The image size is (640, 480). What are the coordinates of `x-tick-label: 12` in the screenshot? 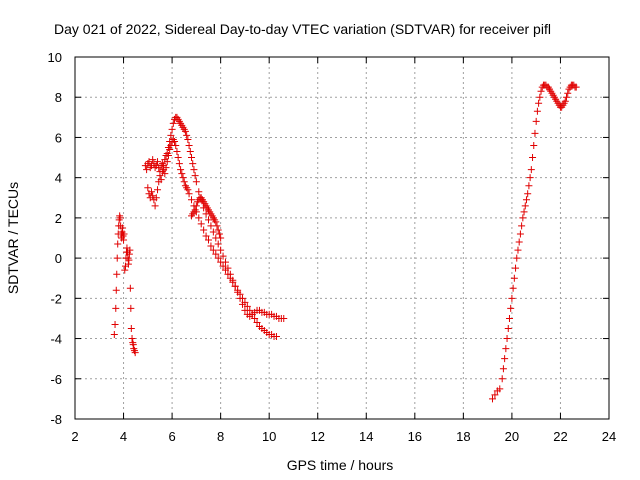 It's located at (317, 436).